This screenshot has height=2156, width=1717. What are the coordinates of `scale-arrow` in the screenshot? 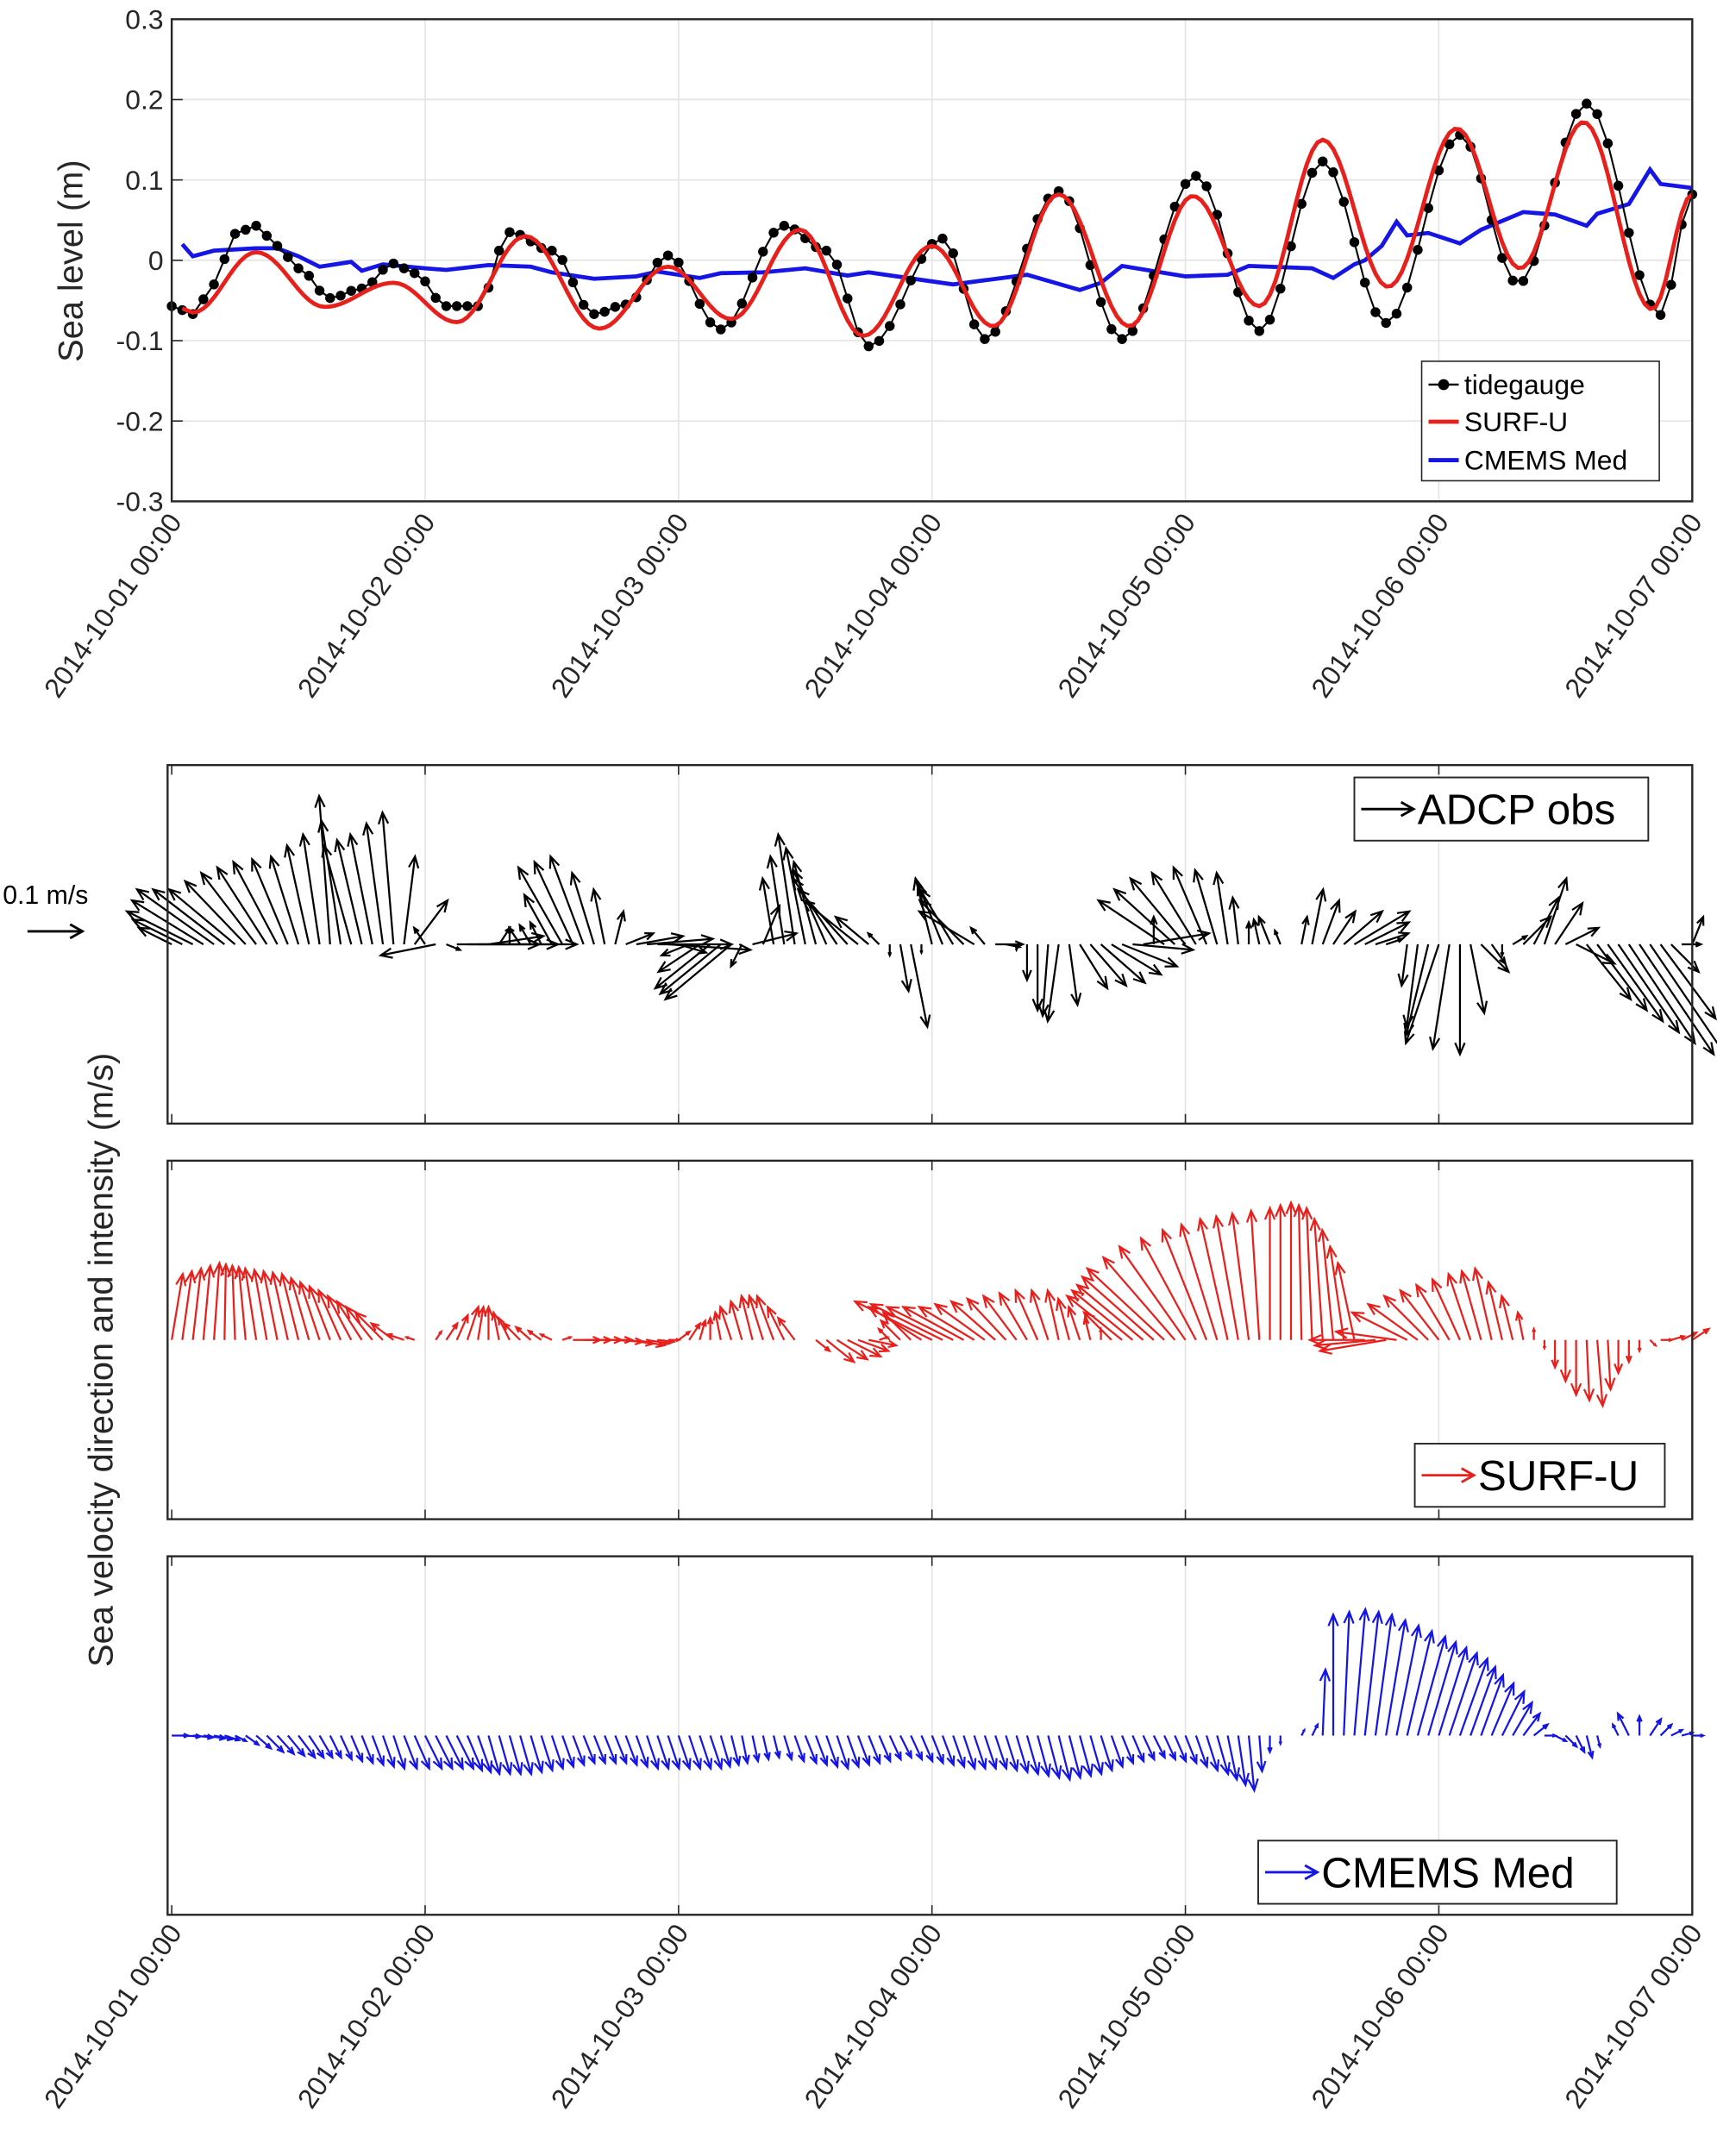 It's located at (56, 931).